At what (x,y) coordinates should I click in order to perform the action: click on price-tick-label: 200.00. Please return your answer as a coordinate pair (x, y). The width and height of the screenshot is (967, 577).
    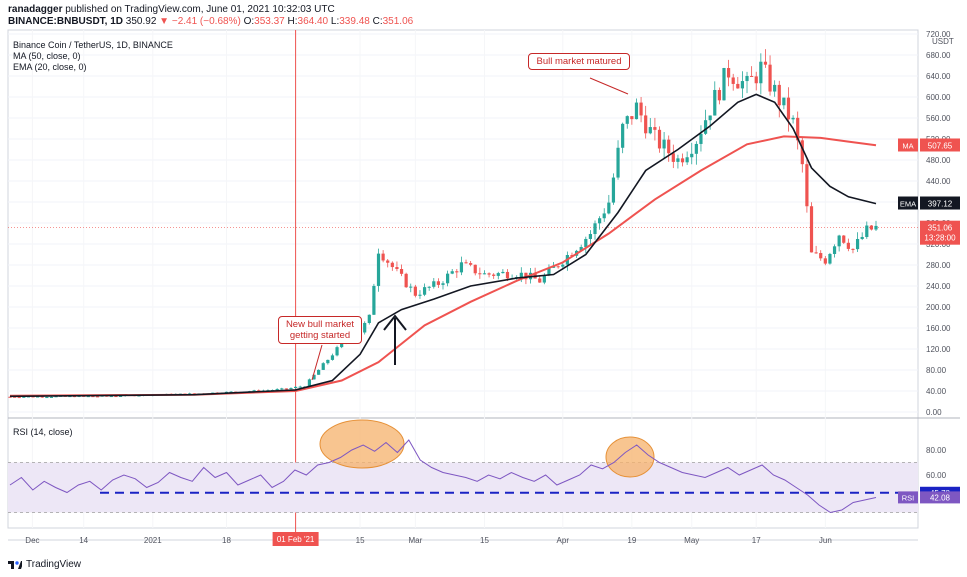
    Looking at the image, I should click on (938, 307).